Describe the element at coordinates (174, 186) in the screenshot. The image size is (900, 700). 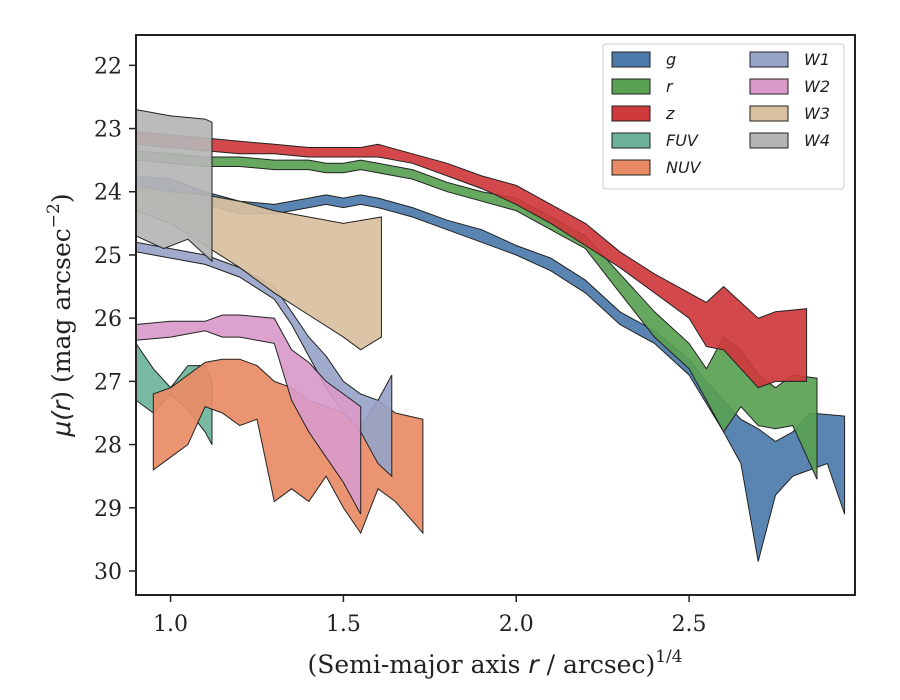
I see `series-band-w4` at that location.